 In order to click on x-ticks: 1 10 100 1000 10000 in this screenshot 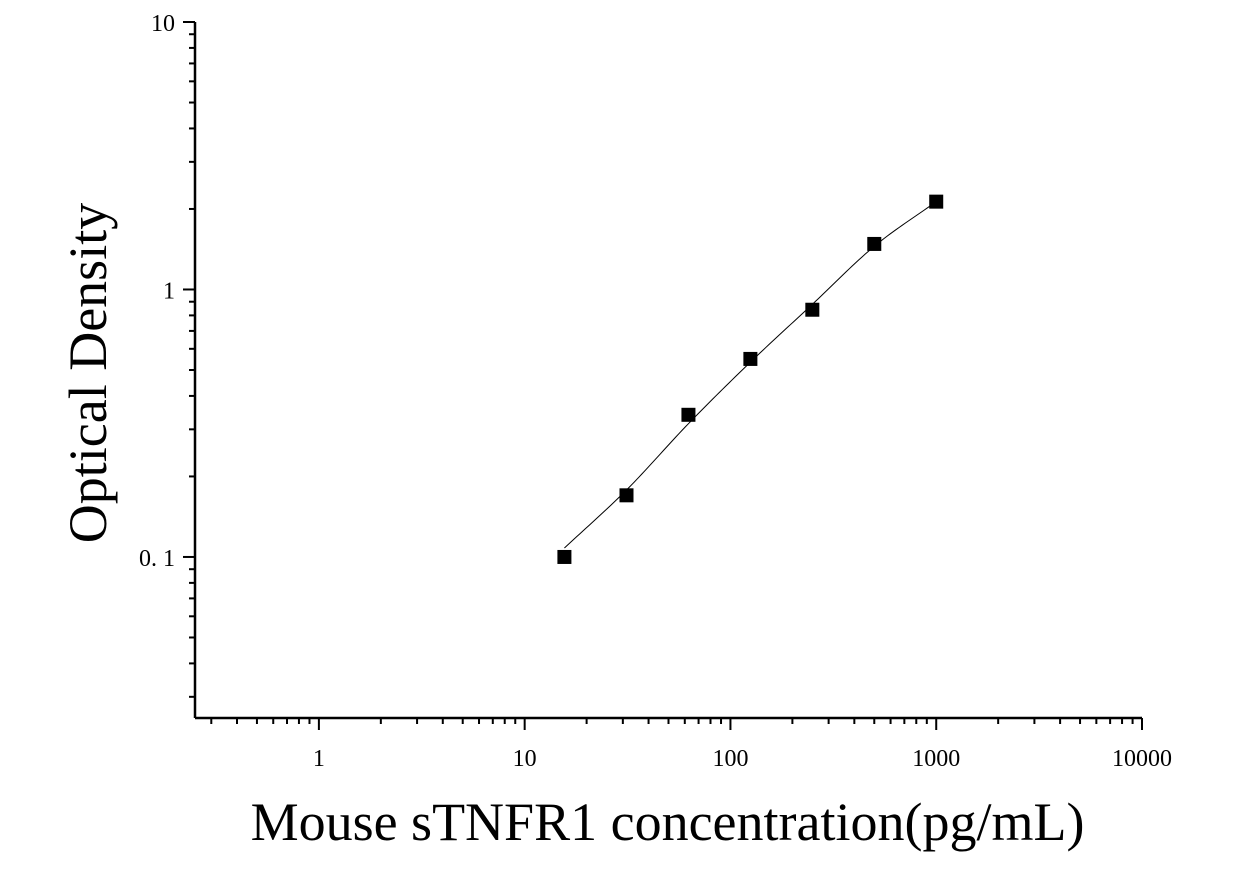, I will do `click(691, 745)`.